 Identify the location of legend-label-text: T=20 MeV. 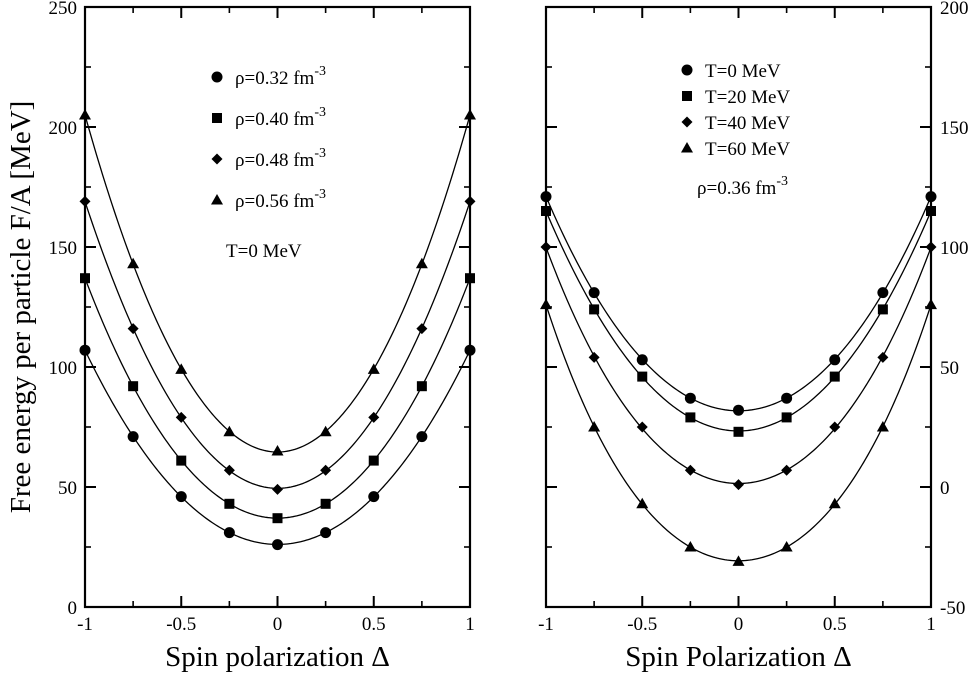
(747, 97).